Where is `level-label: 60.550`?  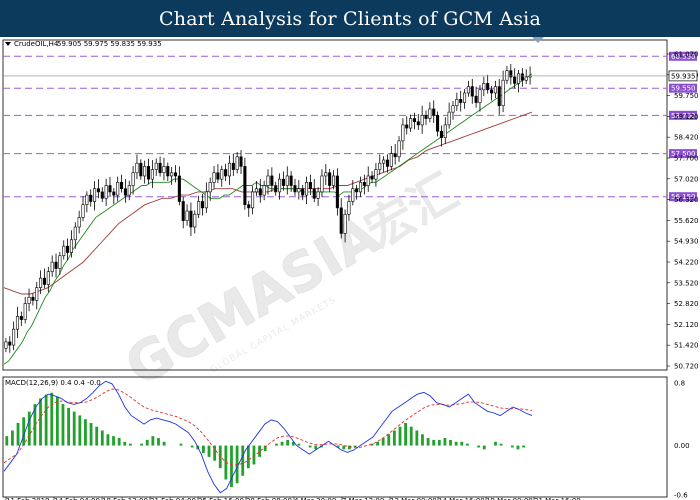
level-label: 60.550 is located at coordinates (683, 57).